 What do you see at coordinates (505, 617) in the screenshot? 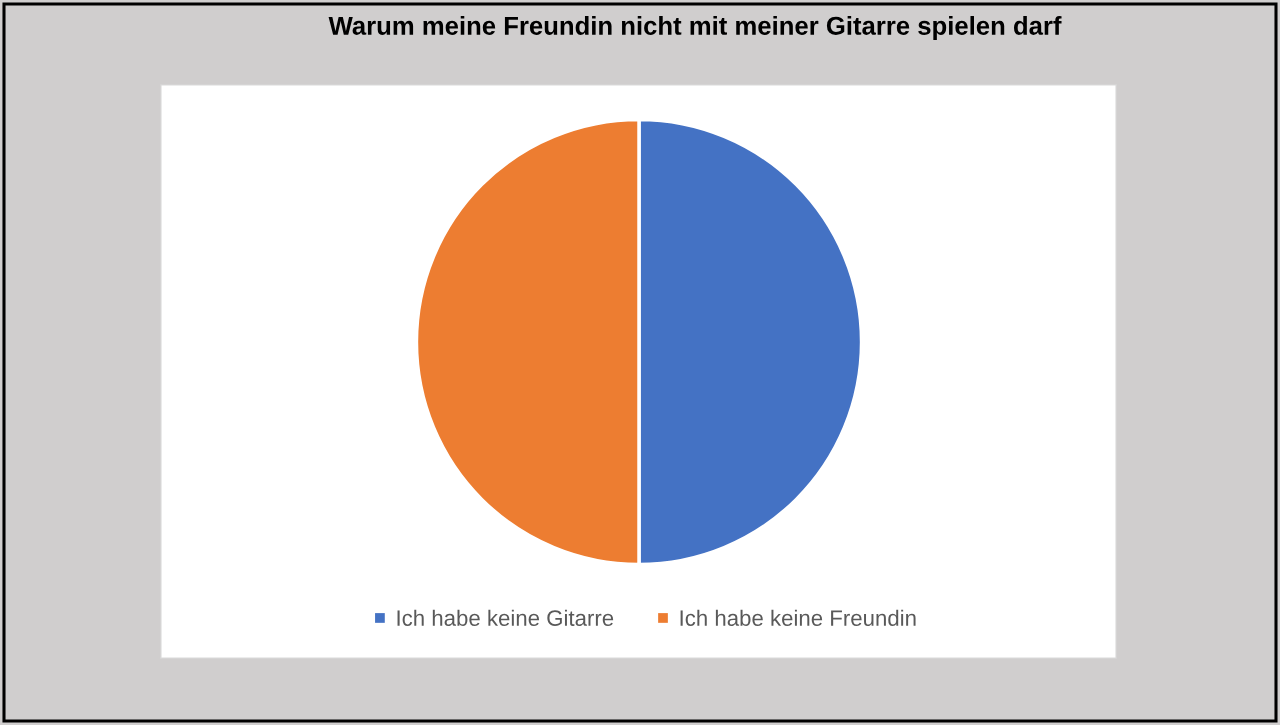
I see `legend-label: Ich habe keine Gitarre` at bounding box center [505, 617].